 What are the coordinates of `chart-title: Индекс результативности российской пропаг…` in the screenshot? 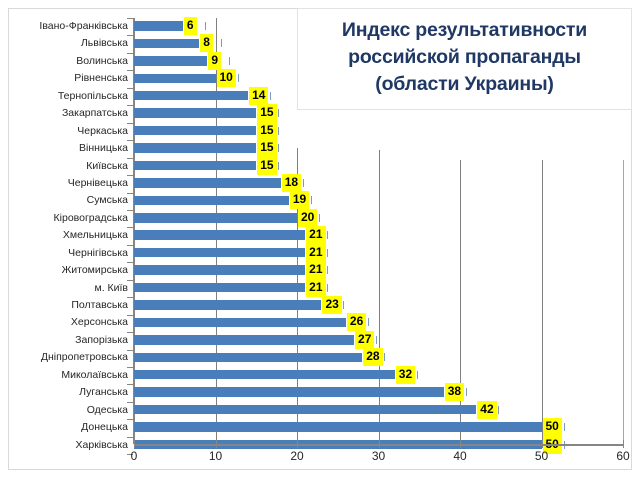 It's located at (464, 57).